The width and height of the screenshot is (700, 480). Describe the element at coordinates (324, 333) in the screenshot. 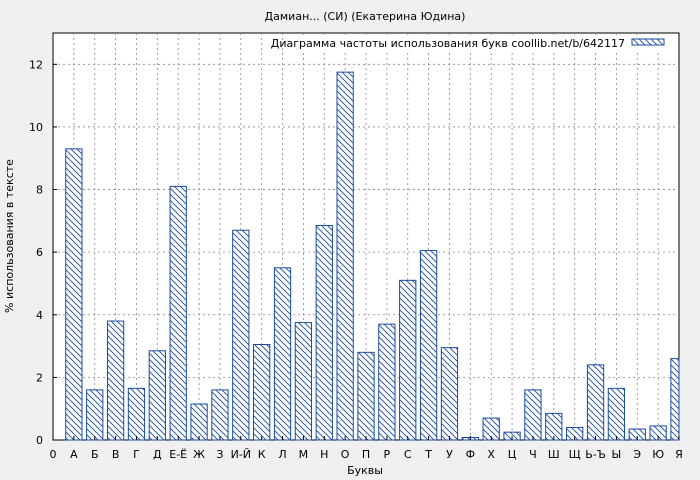

I see `bar-Н` at that location.